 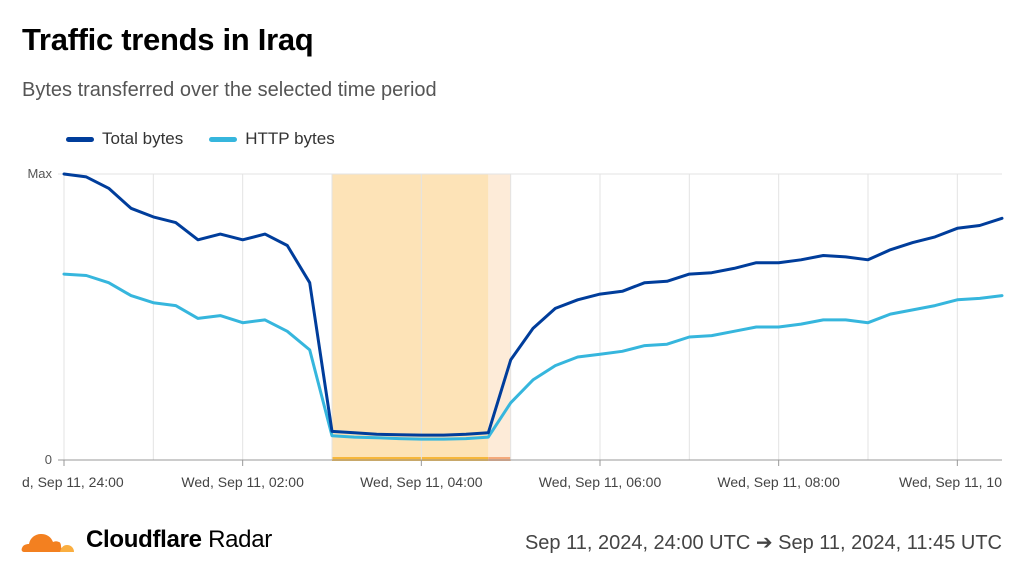 I want to click on y-tick-label: Max, so click(x=39, y=173).